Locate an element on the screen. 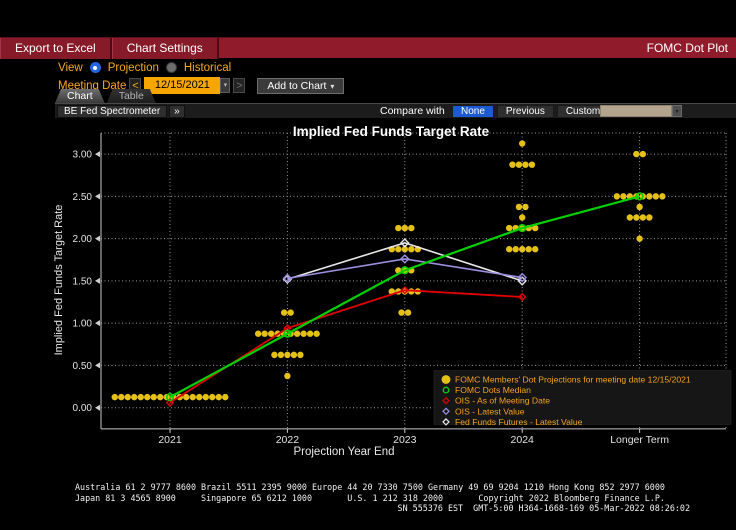 The image size is (736, 530). projection-radio-label: Projection is located at coordinates (133, 67).